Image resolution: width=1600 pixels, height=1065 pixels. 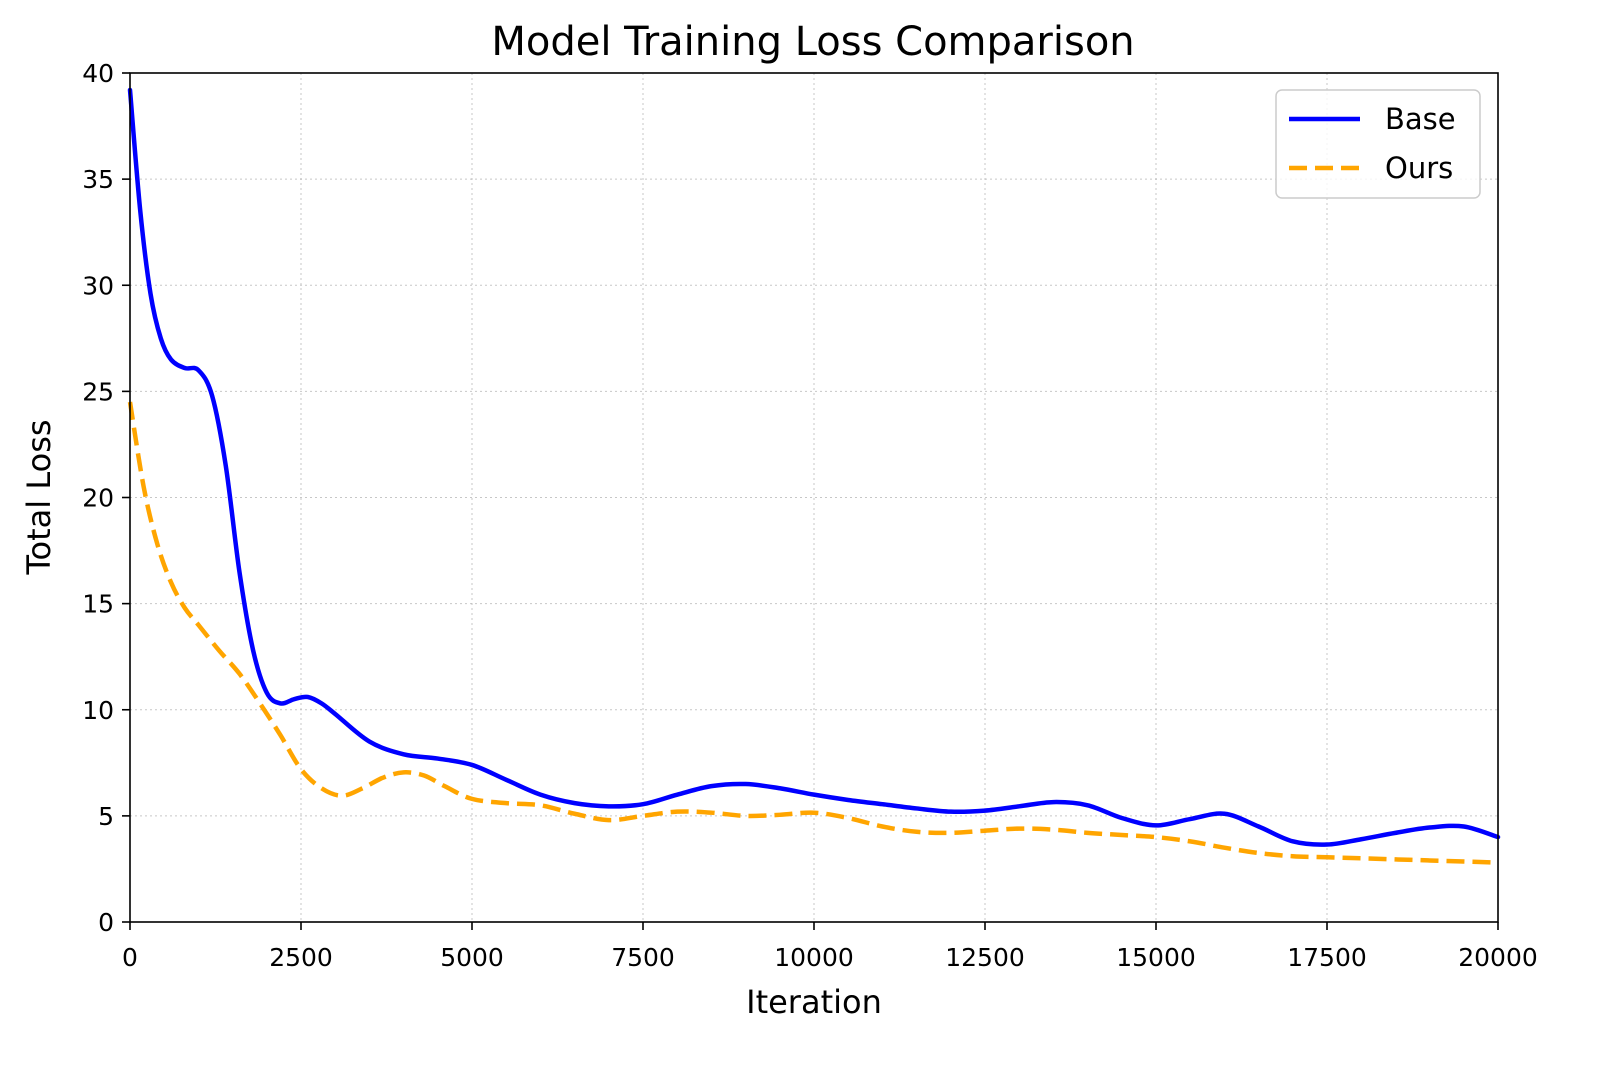 What do you see at coordinates (98, 179) in the screenshot?
I see `y-tick-label: 35` at bounding box center [98, 179].